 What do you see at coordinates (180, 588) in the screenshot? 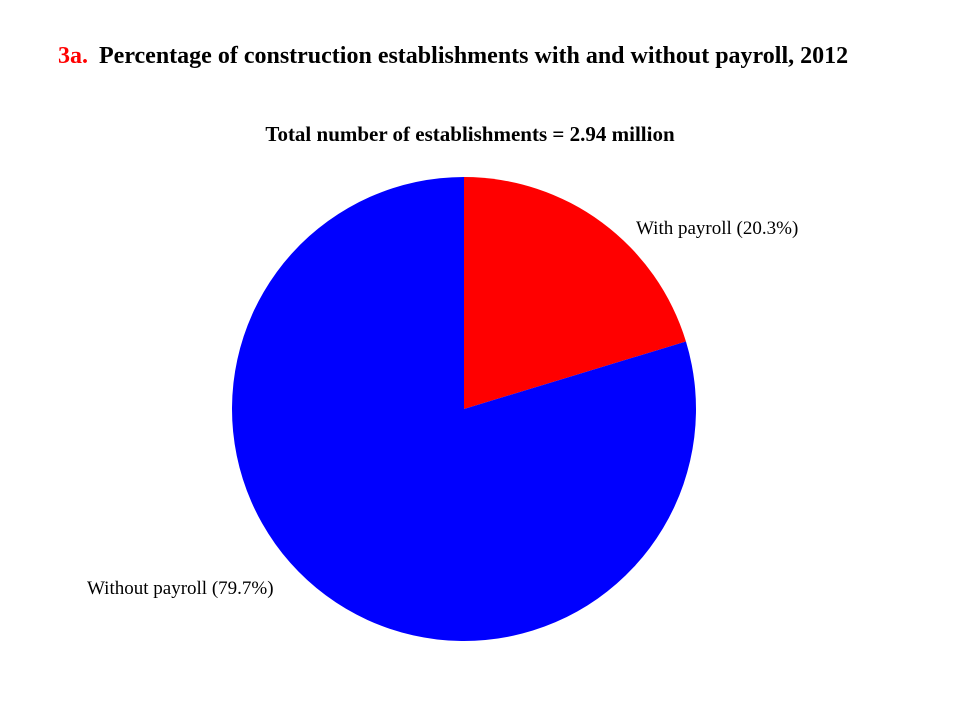
I see `pie-label-without-payroll: Without payroll (79.7%)` at bounding box center [180, 588].